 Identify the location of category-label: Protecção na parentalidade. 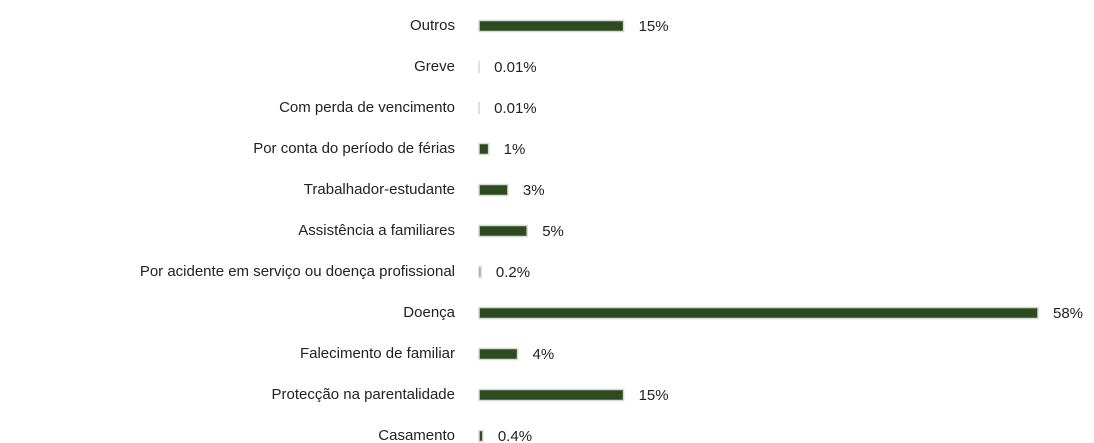
(363, 394).